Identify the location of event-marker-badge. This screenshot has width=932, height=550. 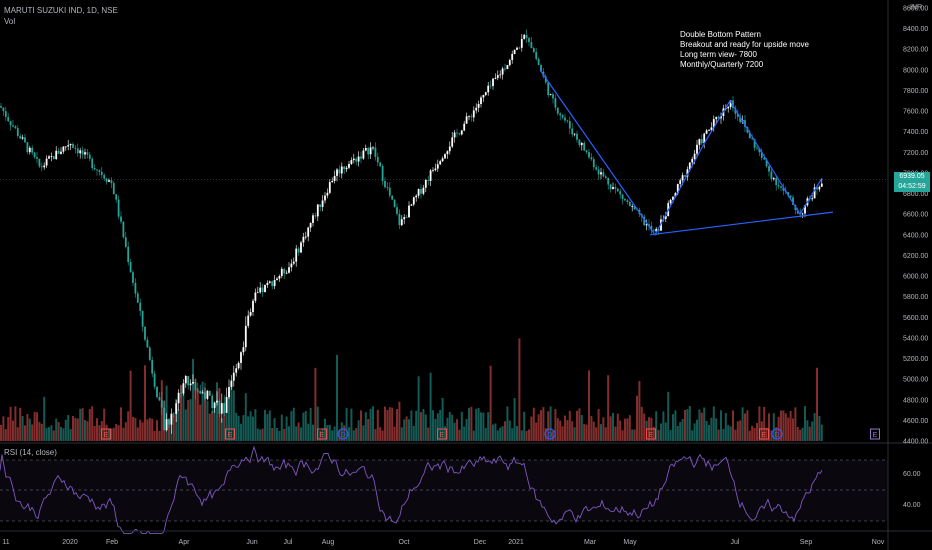
(764, 434).